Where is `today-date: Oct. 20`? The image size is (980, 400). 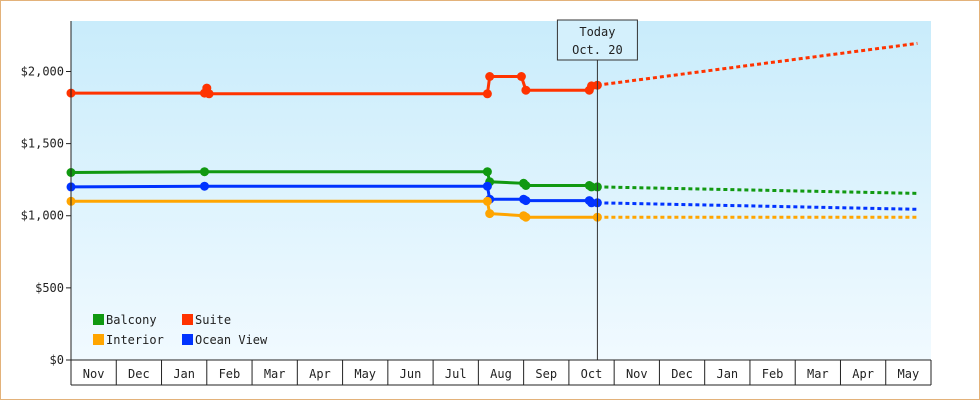 today-date: Oct. 20 is located at coordinates (597, 50).